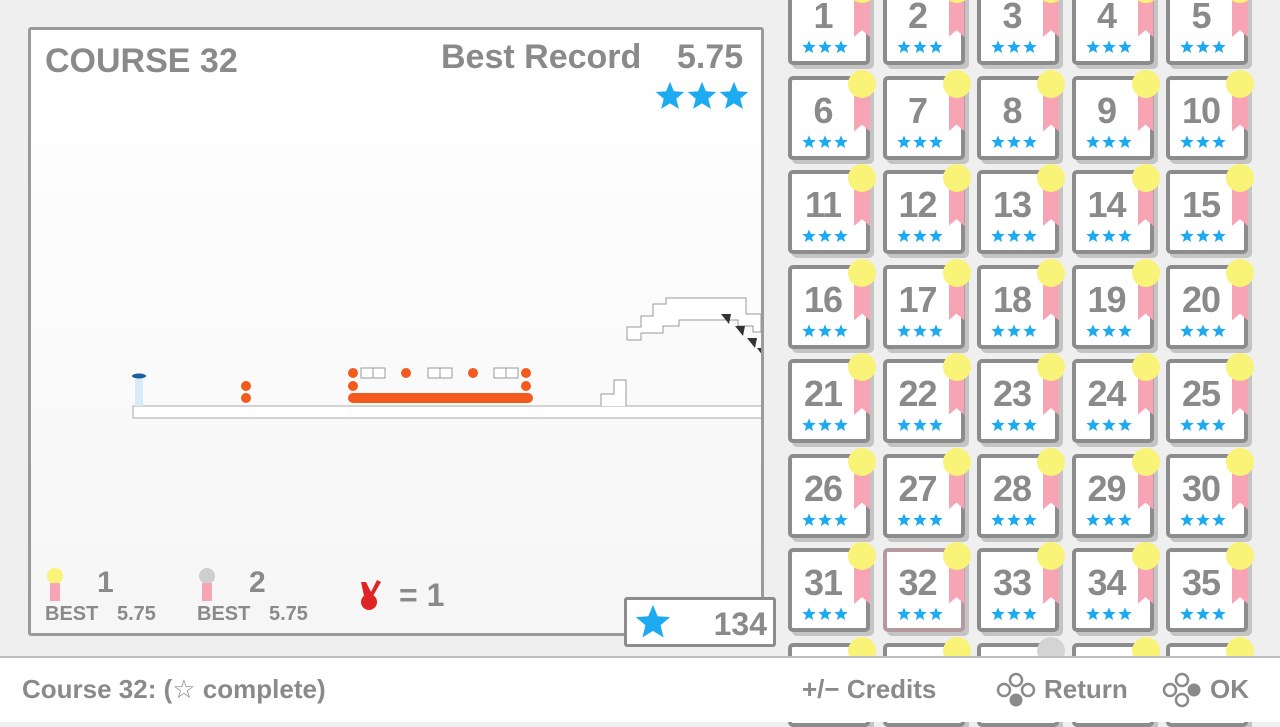 The height and width of the screenshot is (727, 1280). I want to click on course-number: 1, so click(823, 18).